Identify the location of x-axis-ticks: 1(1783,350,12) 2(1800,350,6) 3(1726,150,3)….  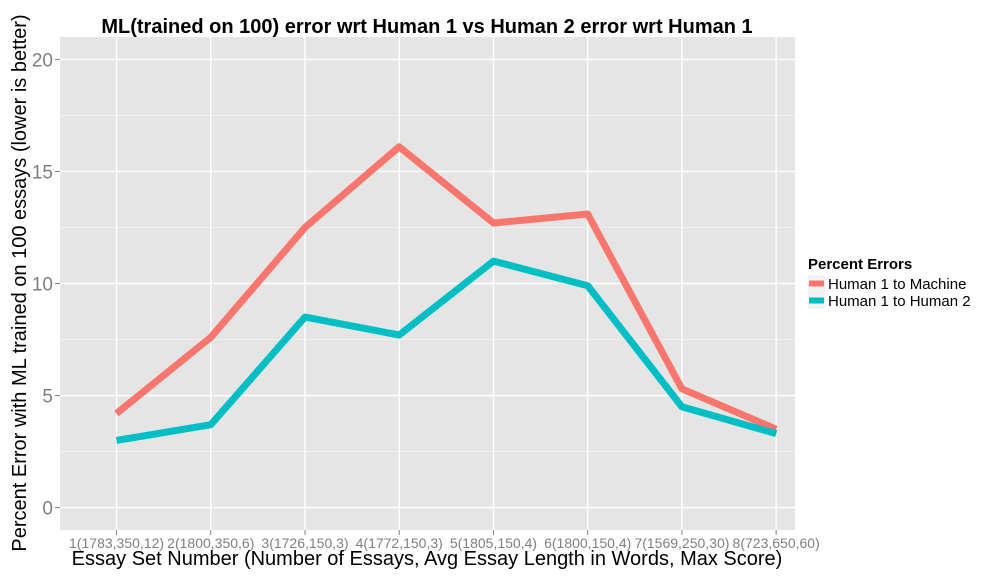
(444, 540).